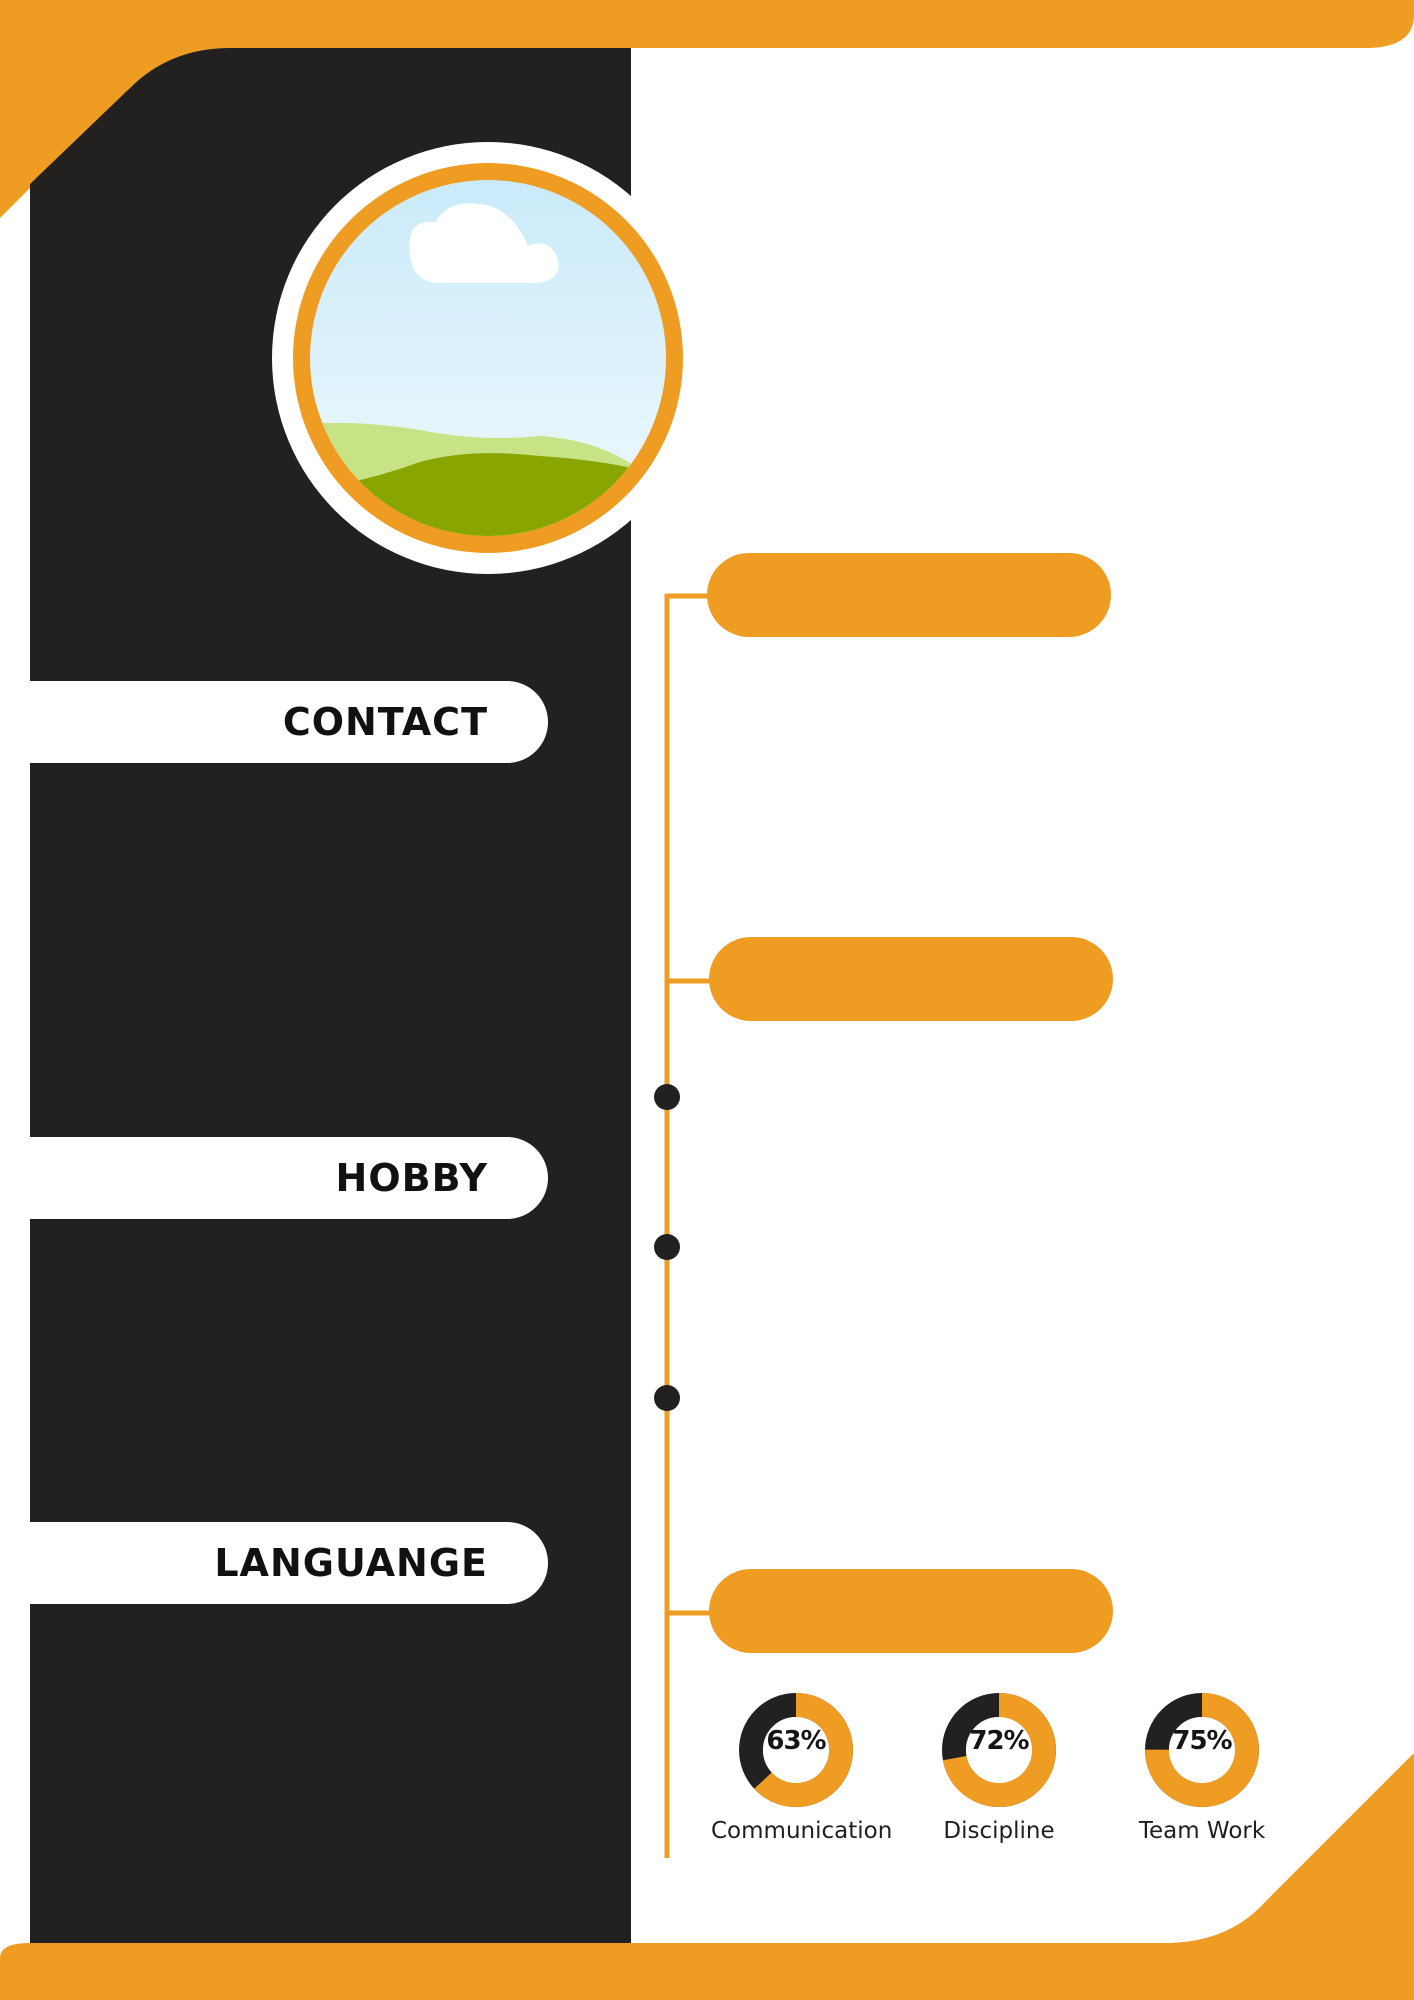 The image size is (1414, 2000). I want to click on section-contact-label: CONTACT, so click(385, 722).